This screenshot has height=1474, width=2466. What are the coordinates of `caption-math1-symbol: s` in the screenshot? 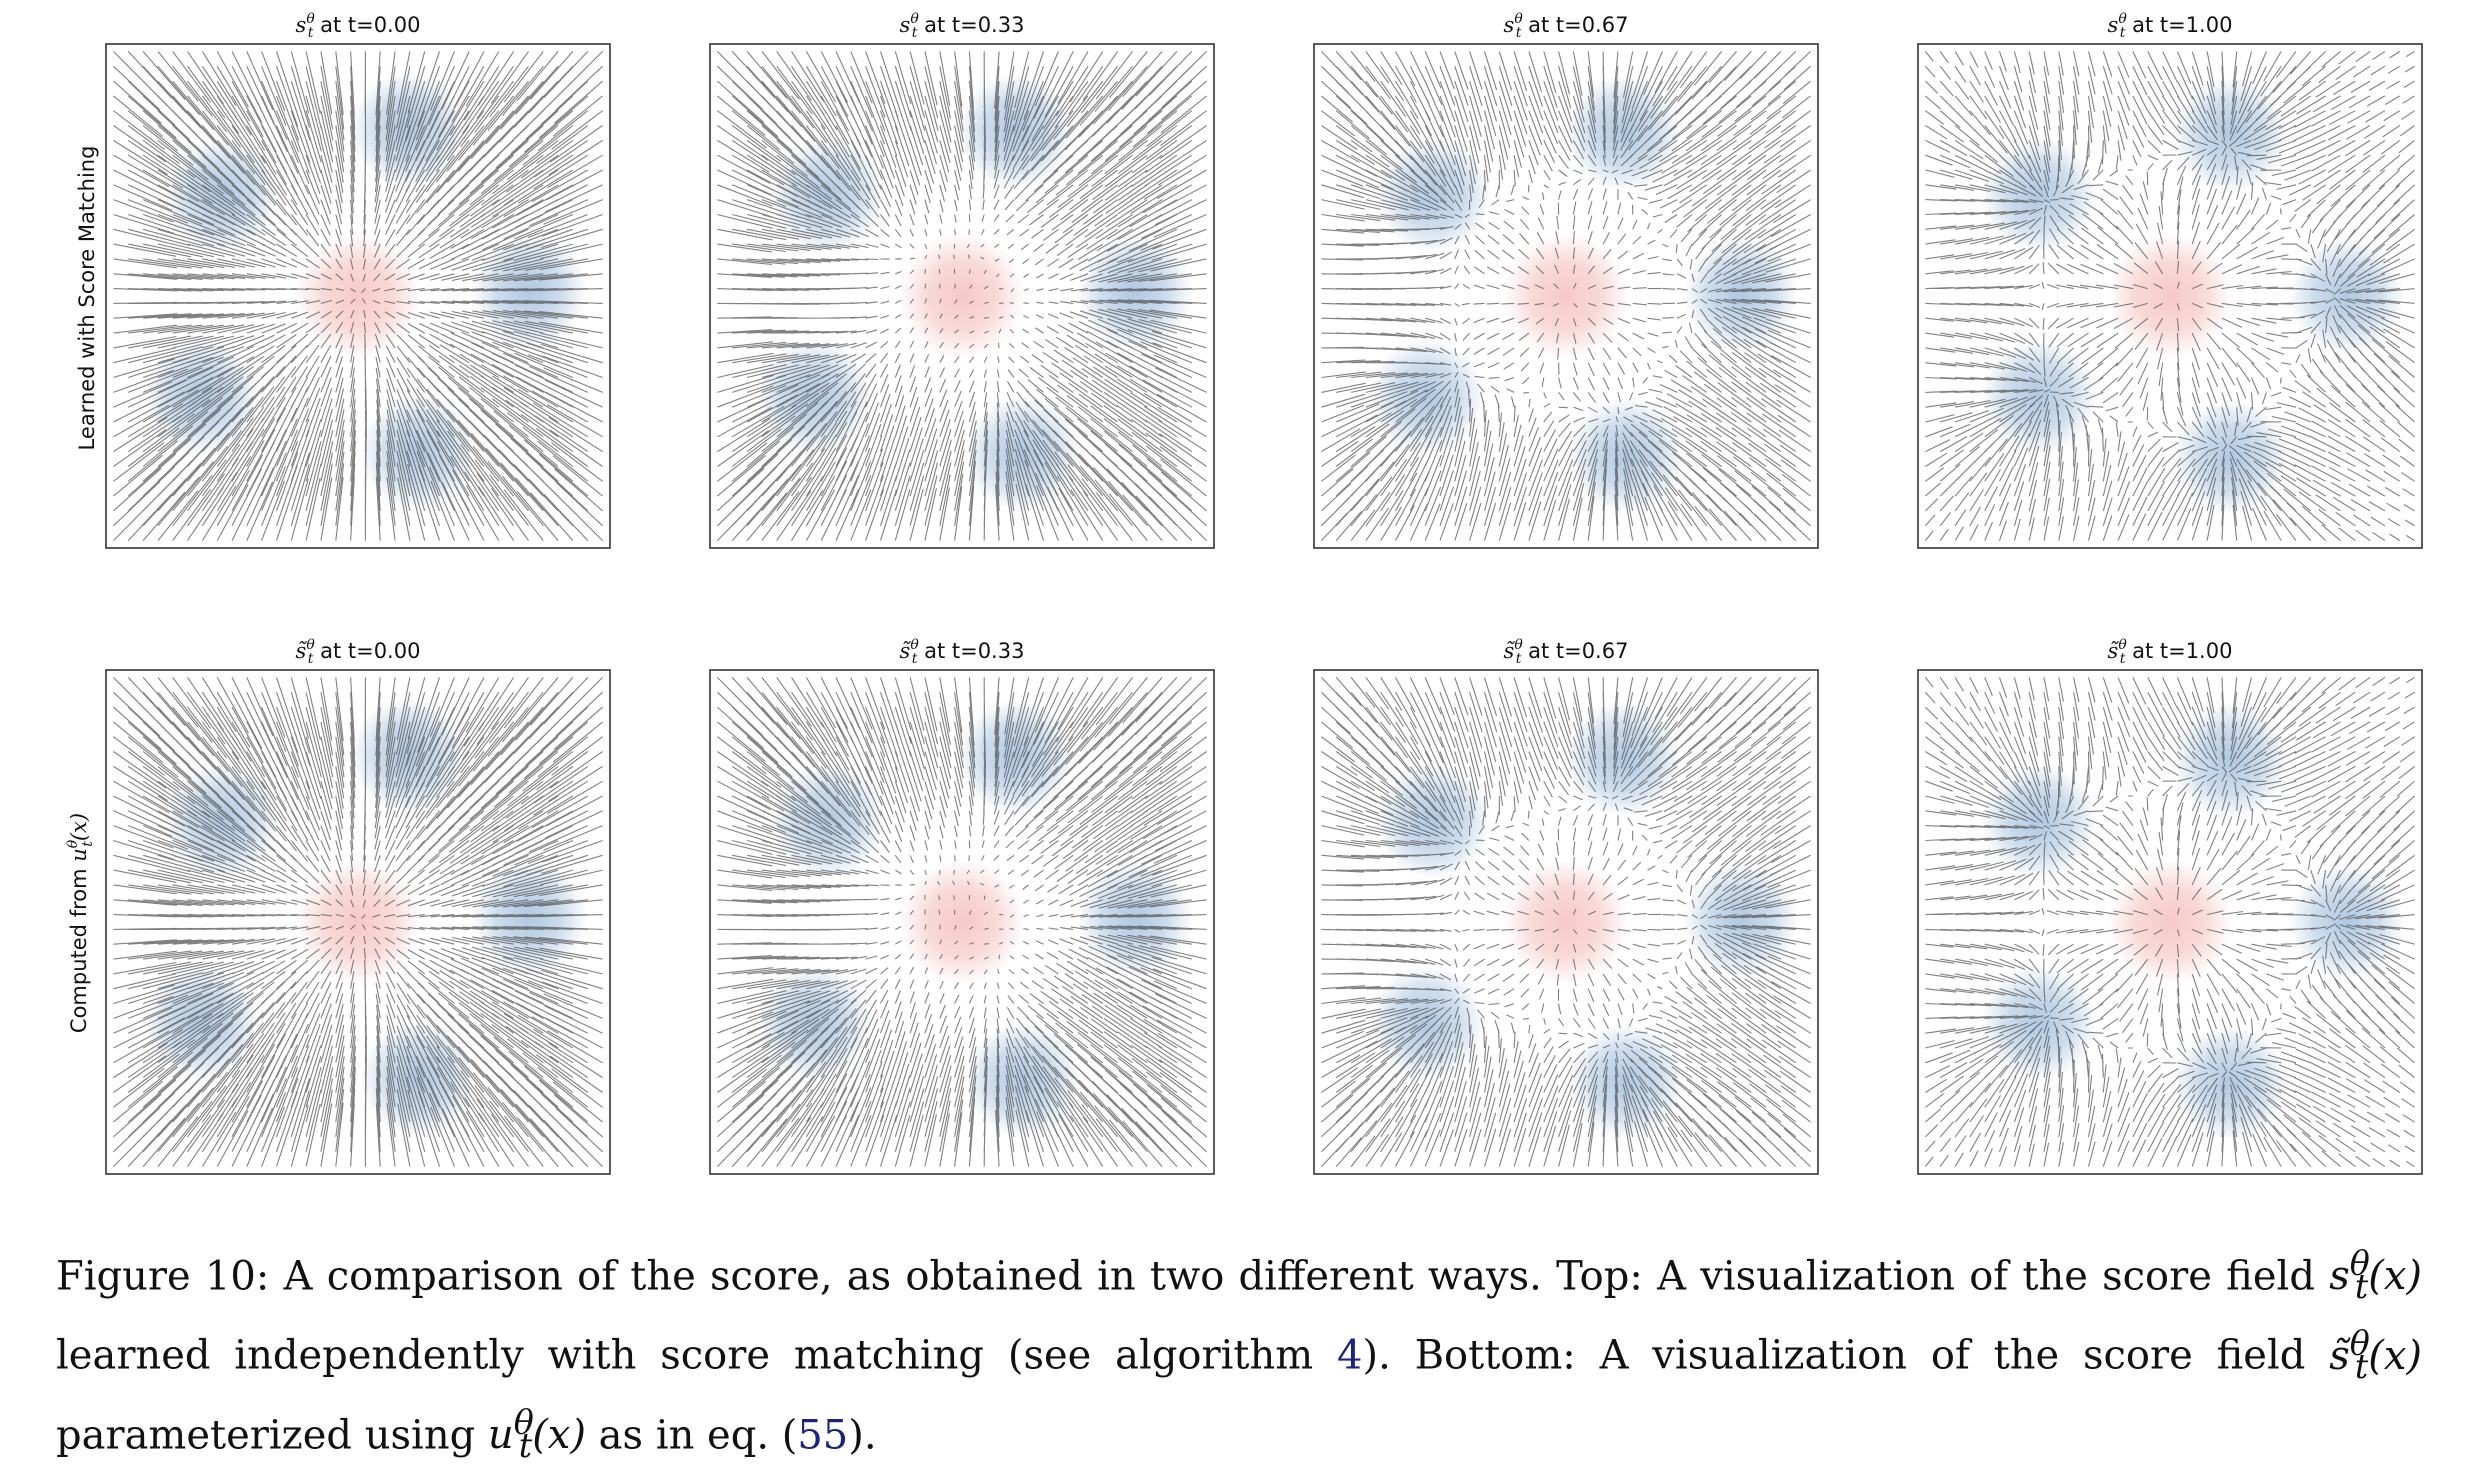 It's located at (2339, 1276).